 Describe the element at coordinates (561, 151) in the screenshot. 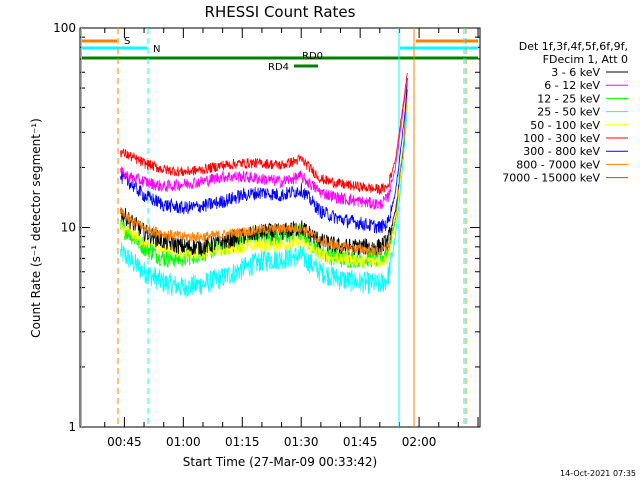

I see `legend-label: 300 - 800 keV` at that location.